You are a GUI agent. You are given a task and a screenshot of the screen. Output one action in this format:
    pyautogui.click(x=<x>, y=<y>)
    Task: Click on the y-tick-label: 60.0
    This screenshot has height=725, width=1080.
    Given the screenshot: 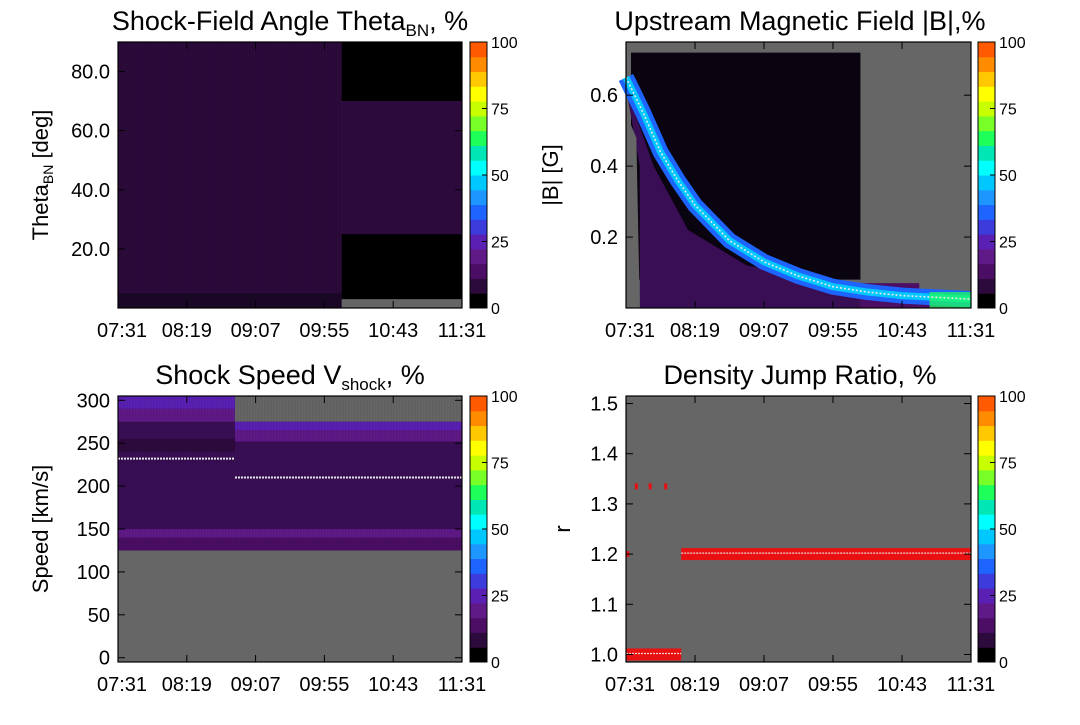 What is the action you would take?
    pyautogui.click(x=90, y=132)
    